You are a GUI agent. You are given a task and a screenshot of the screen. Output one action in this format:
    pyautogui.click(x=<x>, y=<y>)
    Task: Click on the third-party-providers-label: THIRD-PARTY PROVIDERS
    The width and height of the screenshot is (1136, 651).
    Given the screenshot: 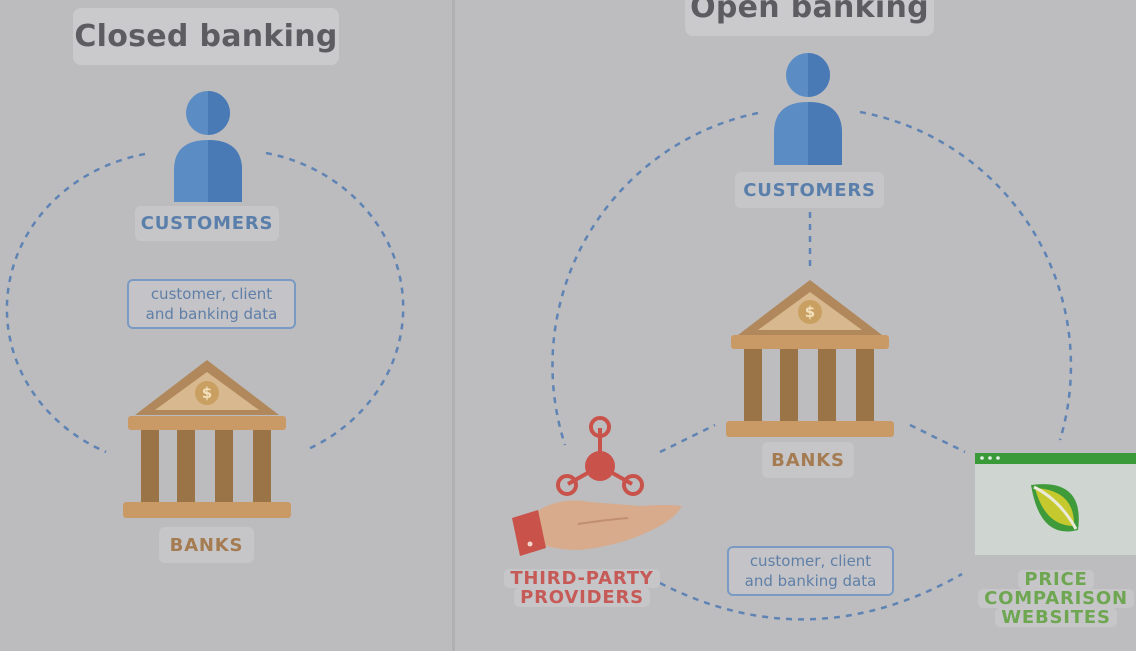 What is the action you would take?
    pyautogui.click(x=582, y=588)
    